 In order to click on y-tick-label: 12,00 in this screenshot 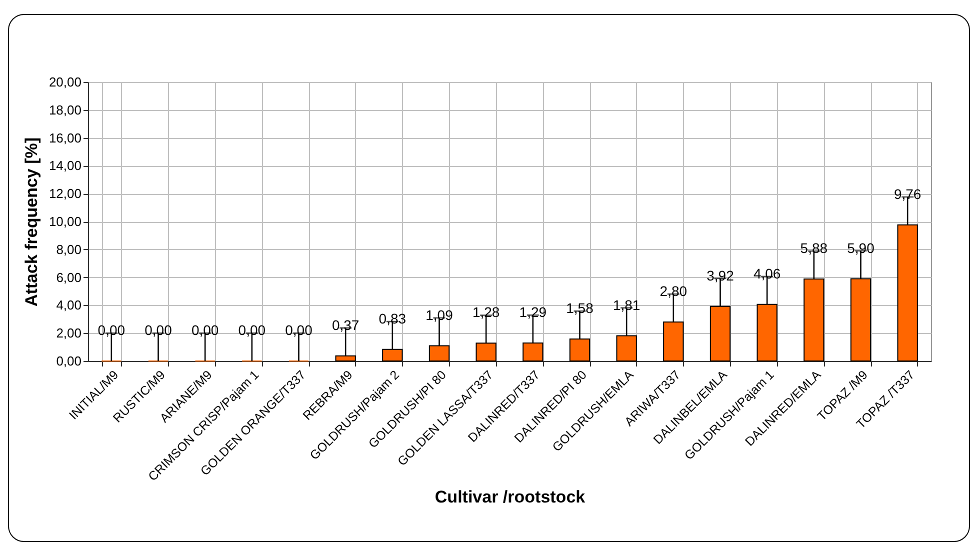, I will do `click(65, 194)`.